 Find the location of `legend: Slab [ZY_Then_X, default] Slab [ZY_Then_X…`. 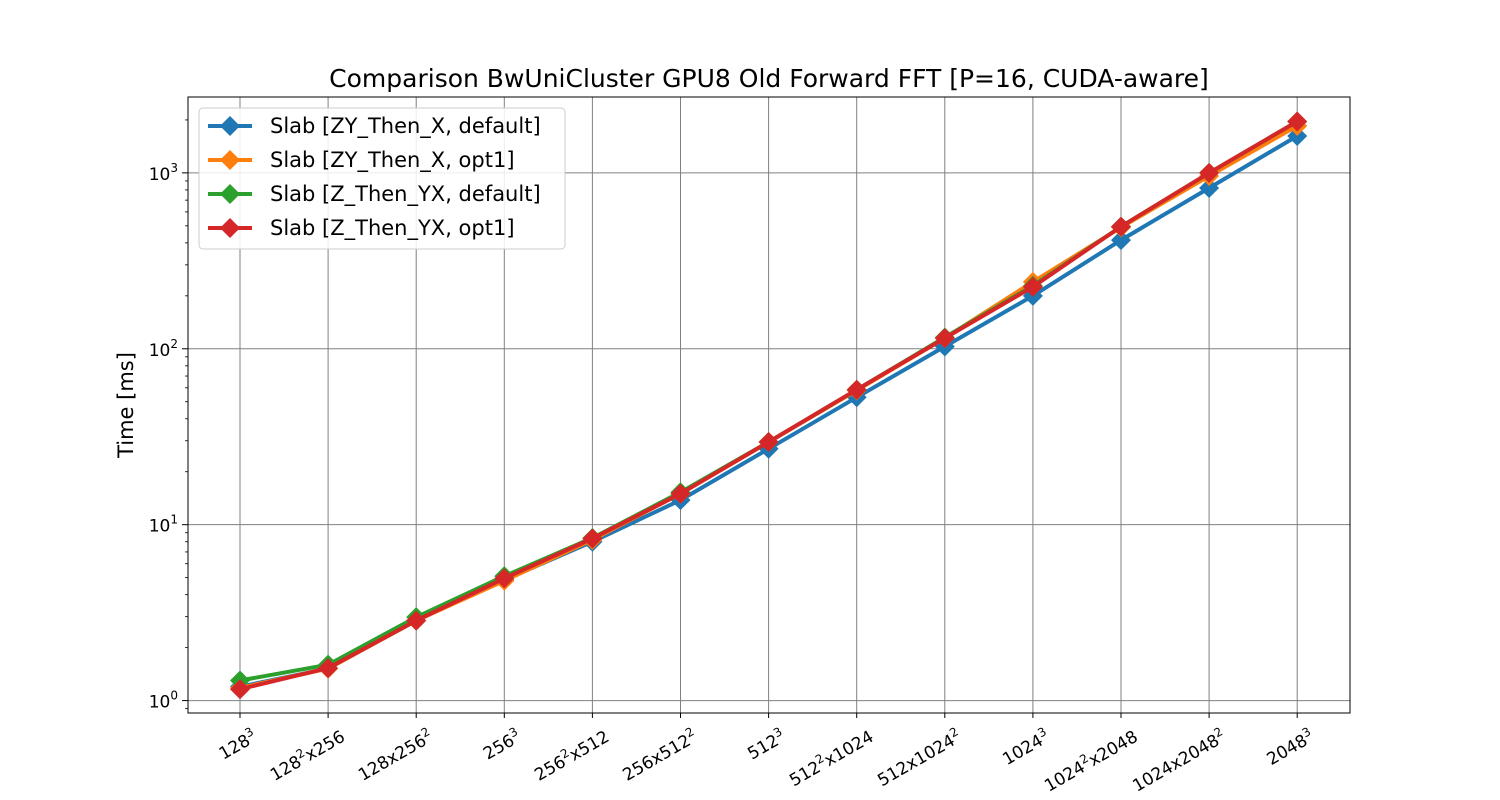

legend: Slab [ZY_Then_X, default] Slab [ZY_Then_X… is located at coordinates (382, 178).